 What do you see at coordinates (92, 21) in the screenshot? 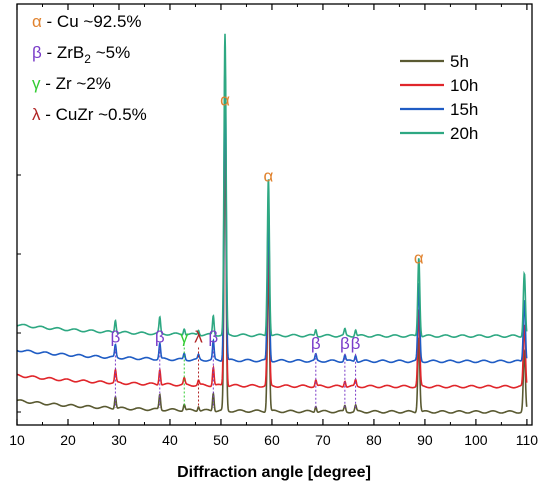
I see `phase-text: - Cu ~92.5%` at bounding box center [92, 21].